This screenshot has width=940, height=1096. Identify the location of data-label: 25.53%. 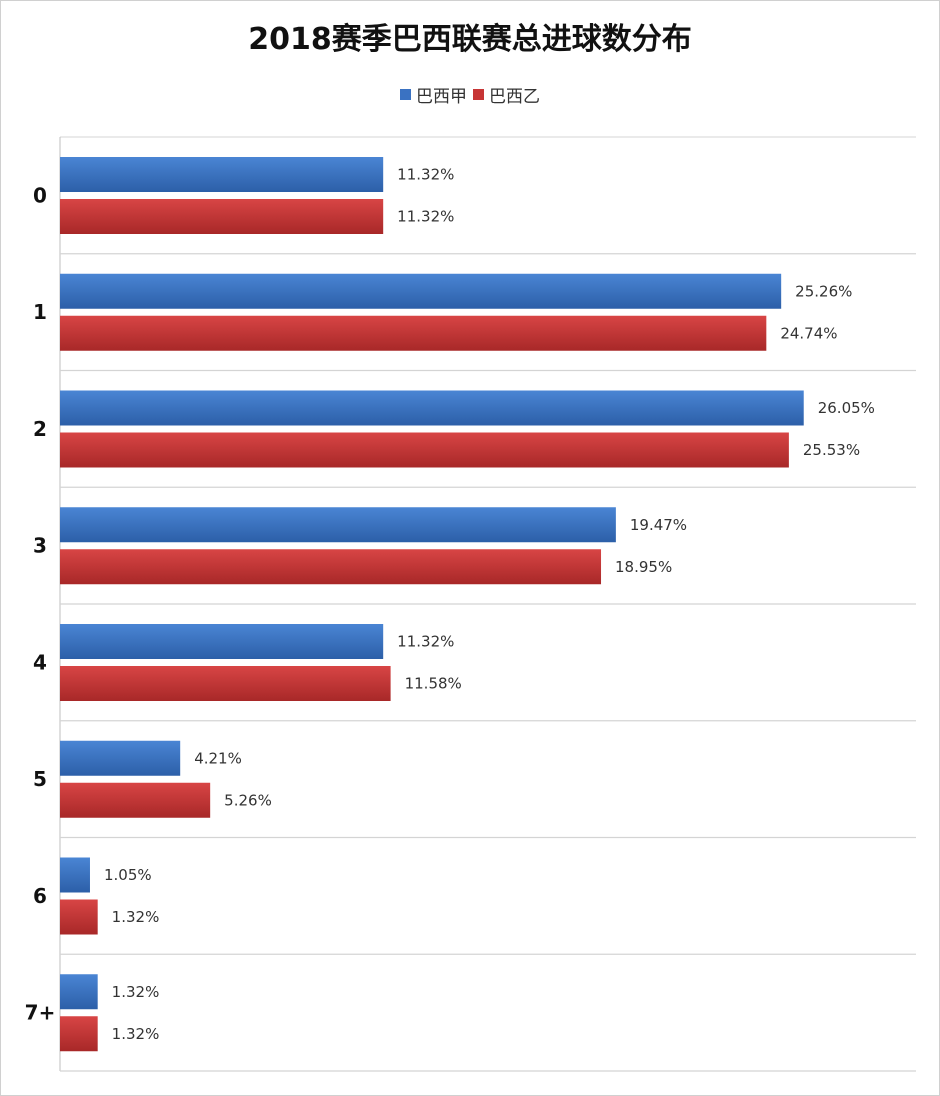
(831, 450).